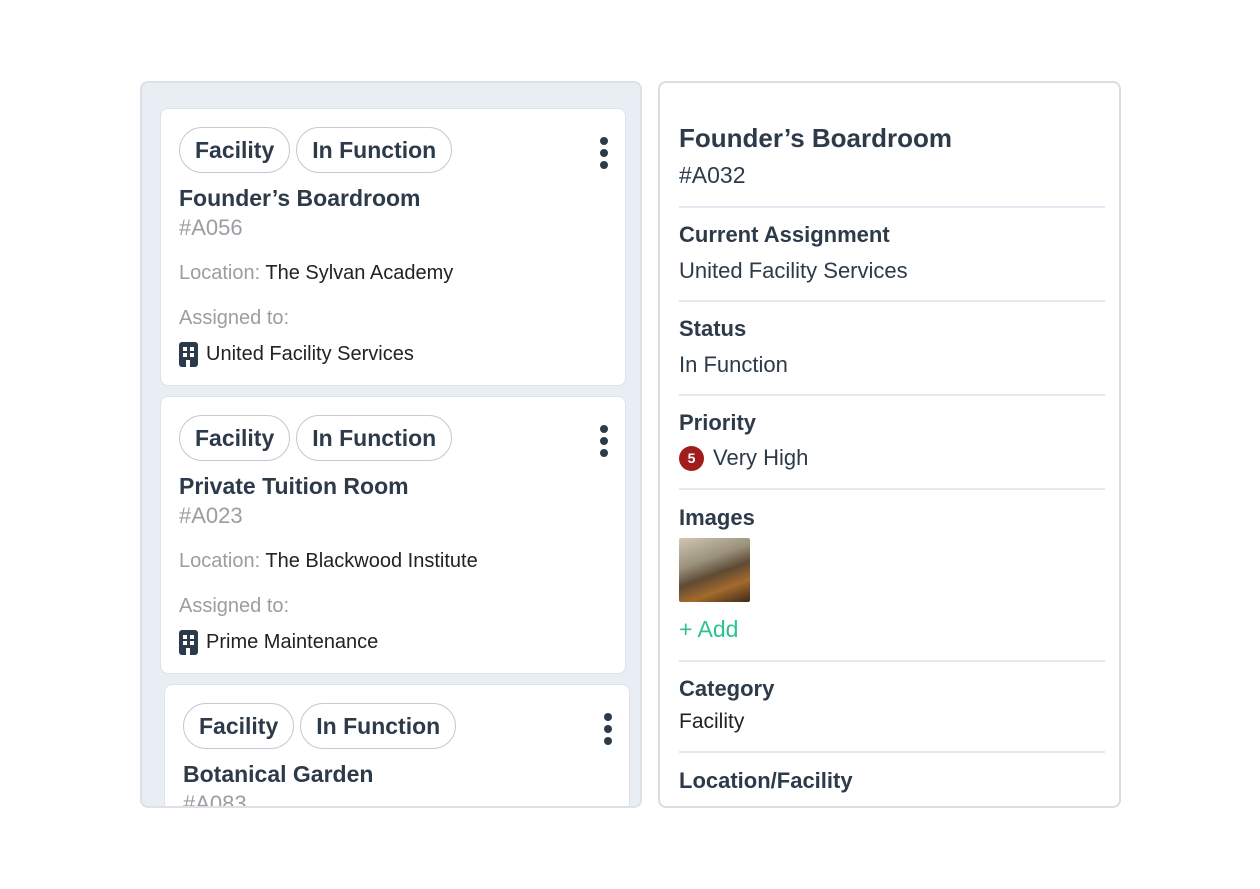  Describe the element at coordinates (793, 270) in the screenshot. I see `assignment-value: United Facility Services` at that location.